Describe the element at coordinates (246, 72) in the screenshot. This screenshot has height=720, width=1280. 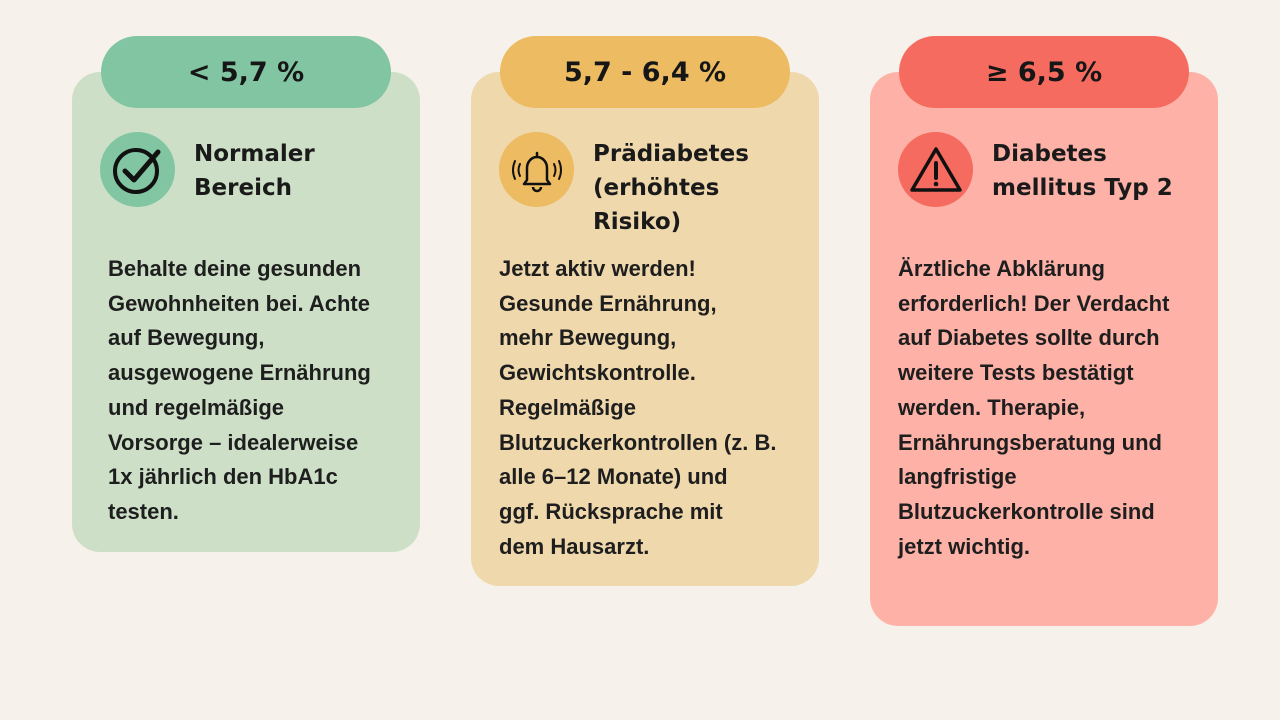
I see `range-badge-normal: < 5,7 %` at that location.